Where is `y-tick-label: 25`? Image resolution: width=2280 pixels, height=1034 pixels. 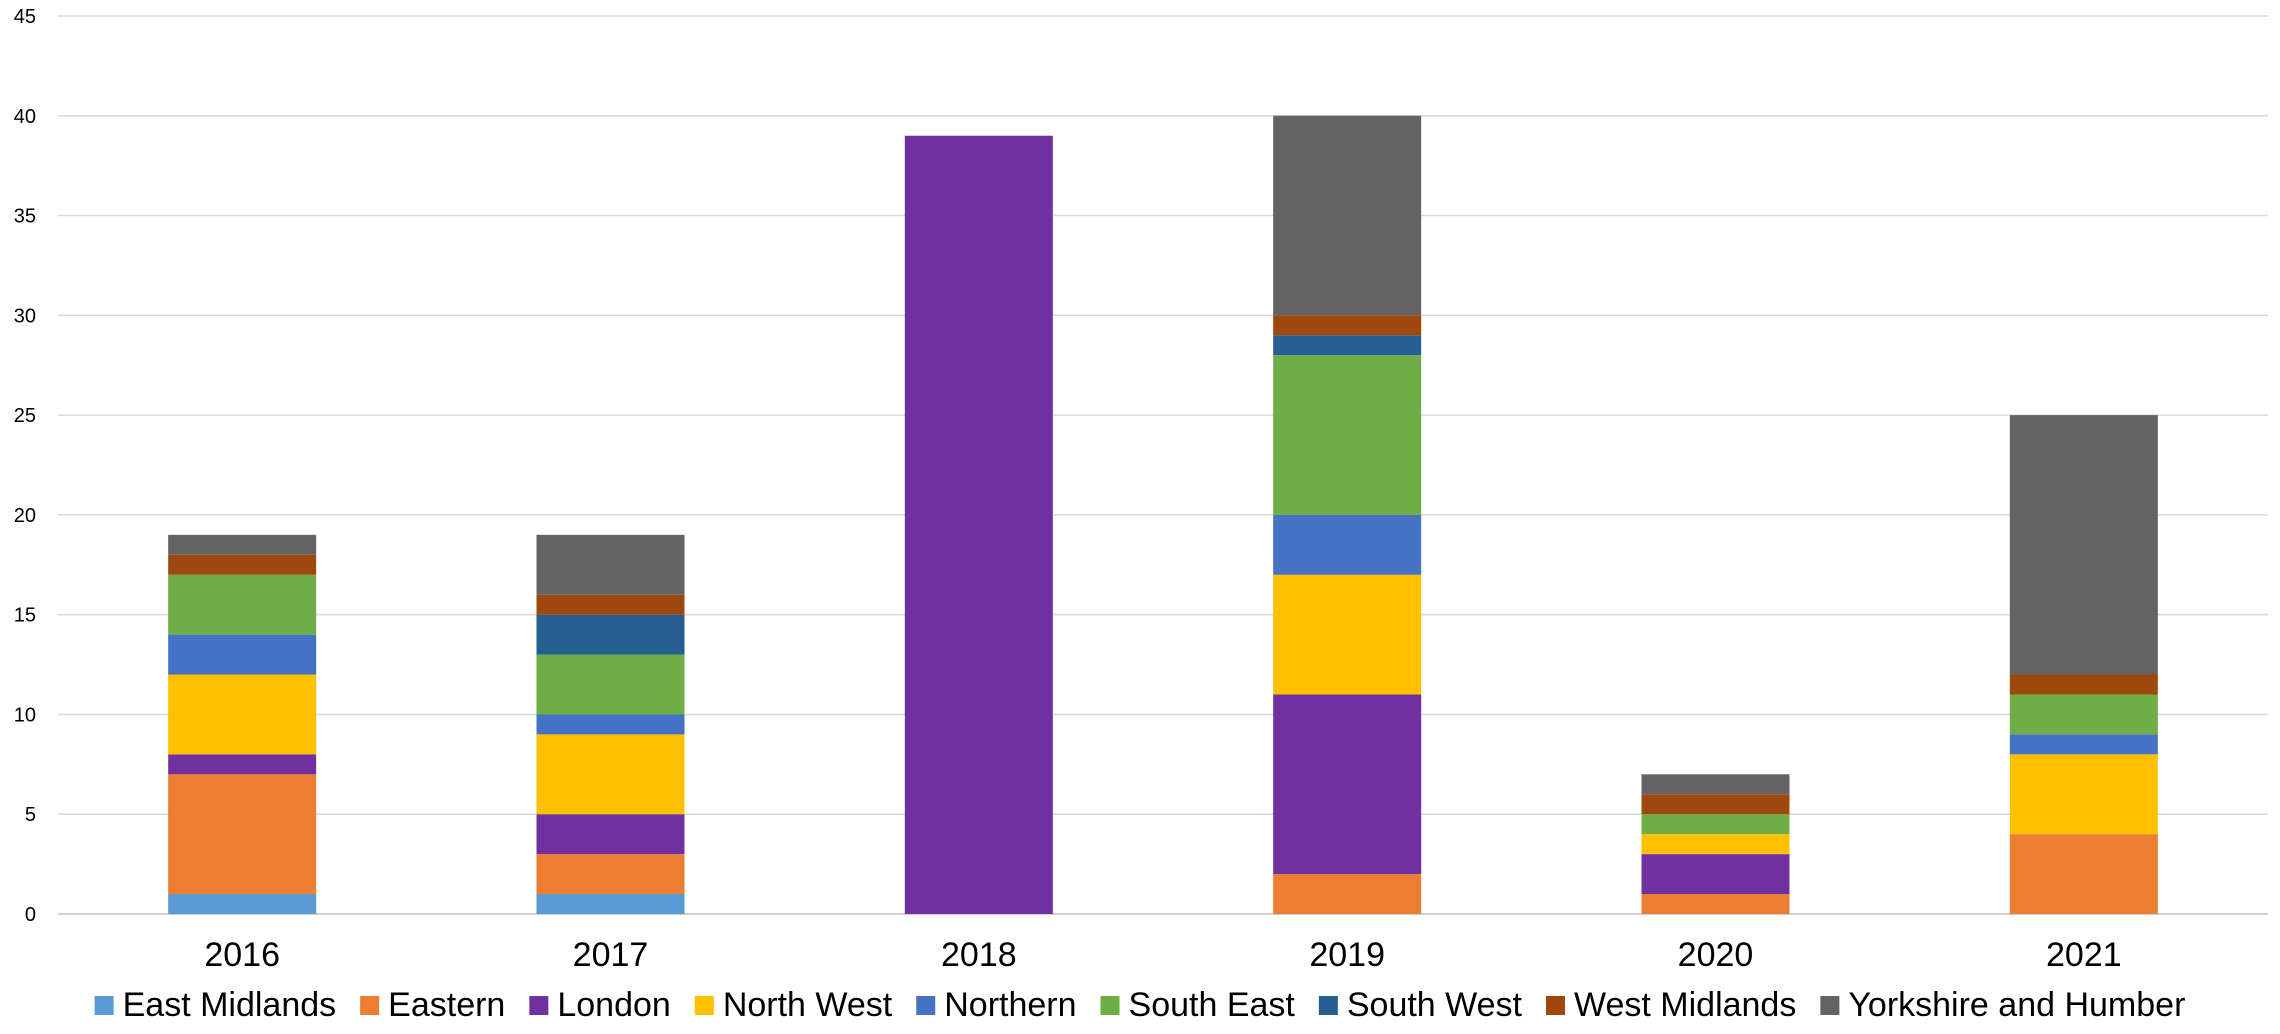
y-tick-label: 25 is located at coordinates (25, 416).